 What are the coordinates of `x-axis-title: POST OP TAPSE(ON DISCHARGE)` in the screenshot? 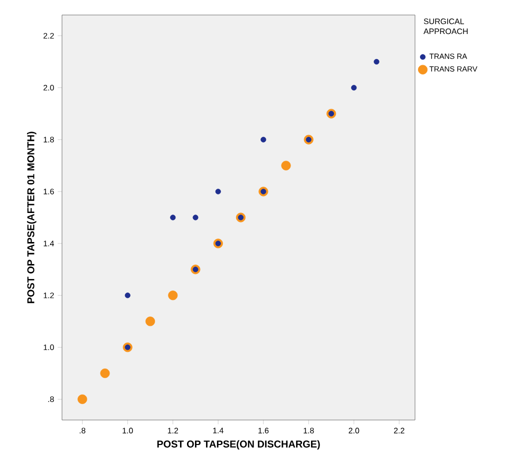 It's located at (238, 445).